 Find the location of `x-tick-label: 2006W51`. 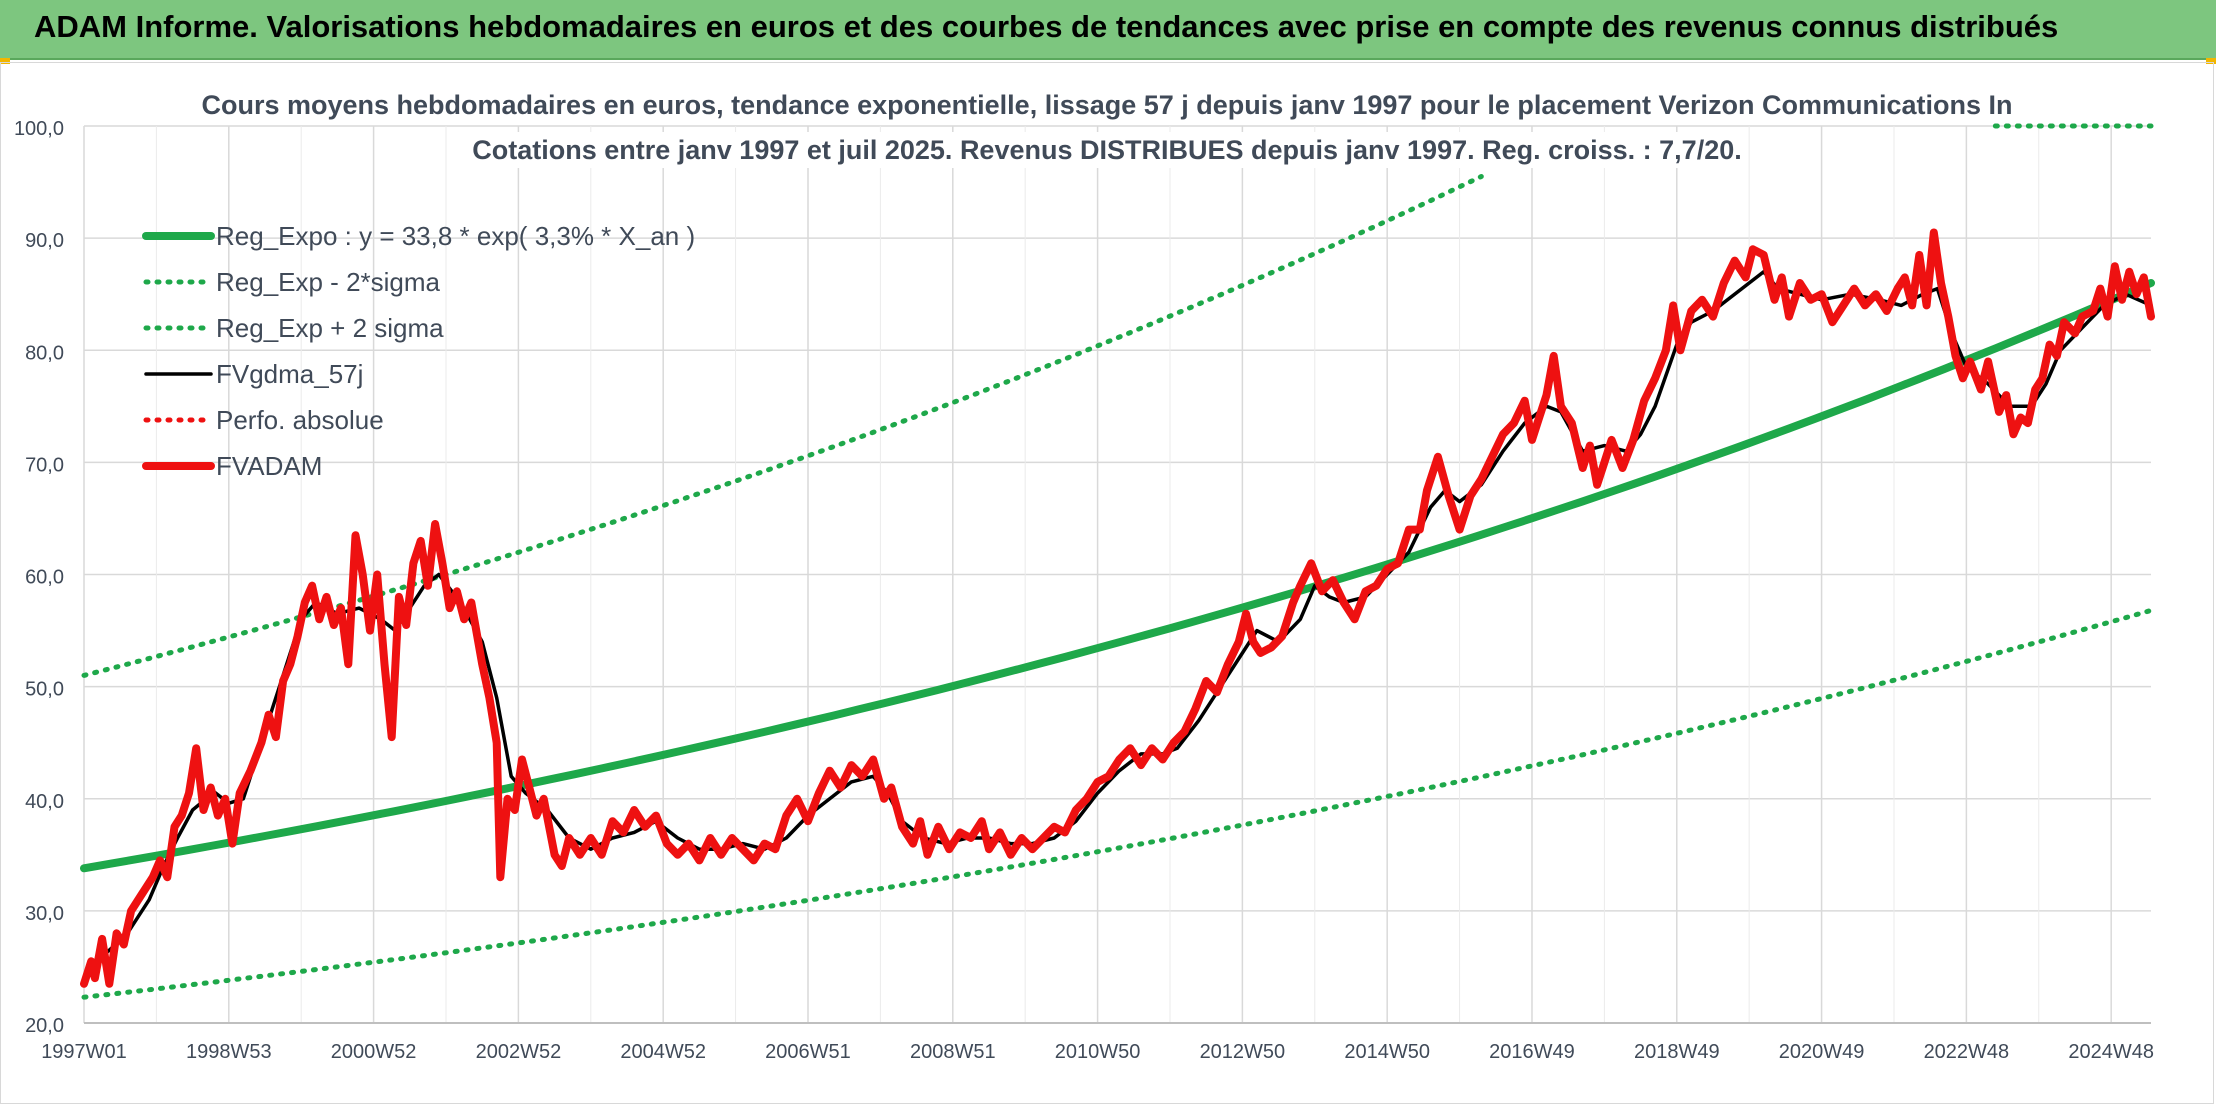

x-tick-label: 2006W51 is located at coordinates (808, 1052).